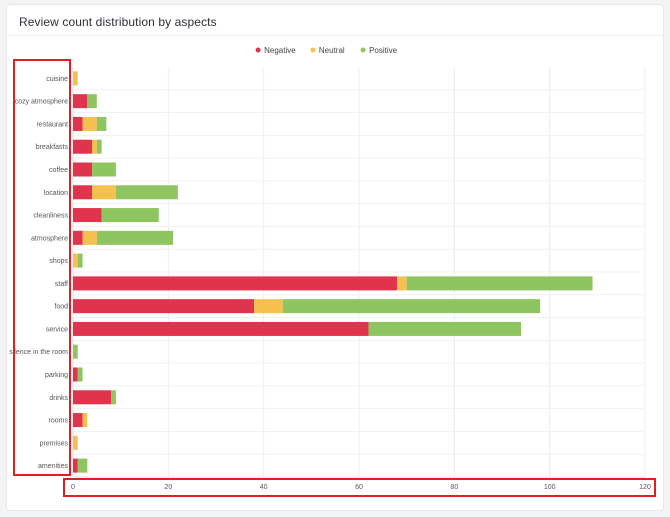  I want to click on category-label: location, so click(56, 193).